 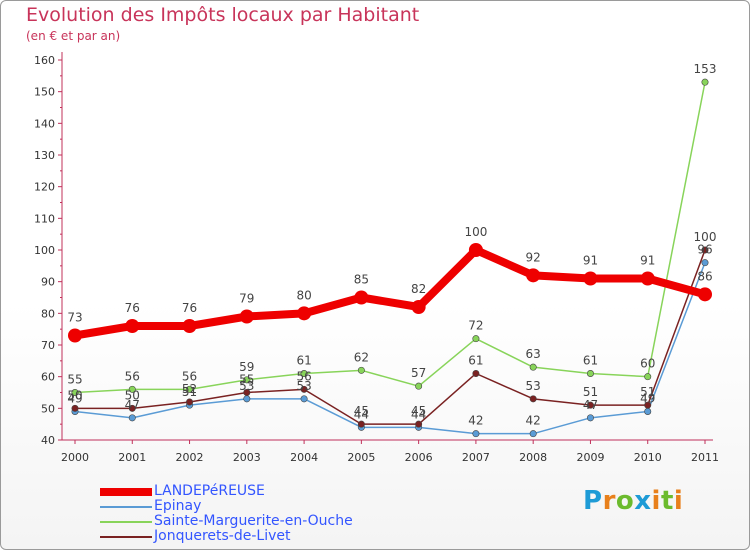 I want to click on x-tick-label: 2002, so click(x=190, y=457).